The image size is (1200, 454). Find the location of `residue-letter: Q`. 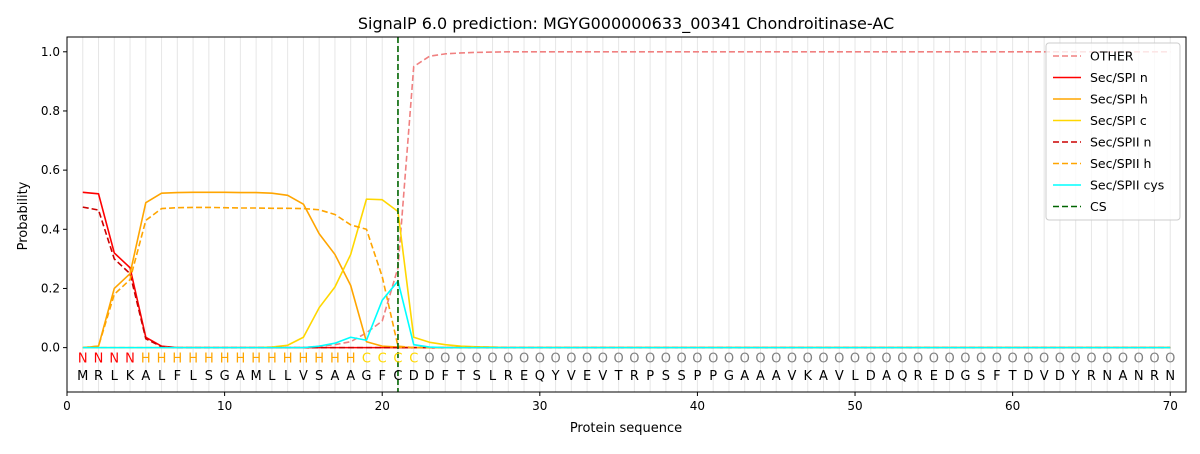

residue-letter: Q is located at coordinates (540, 376).